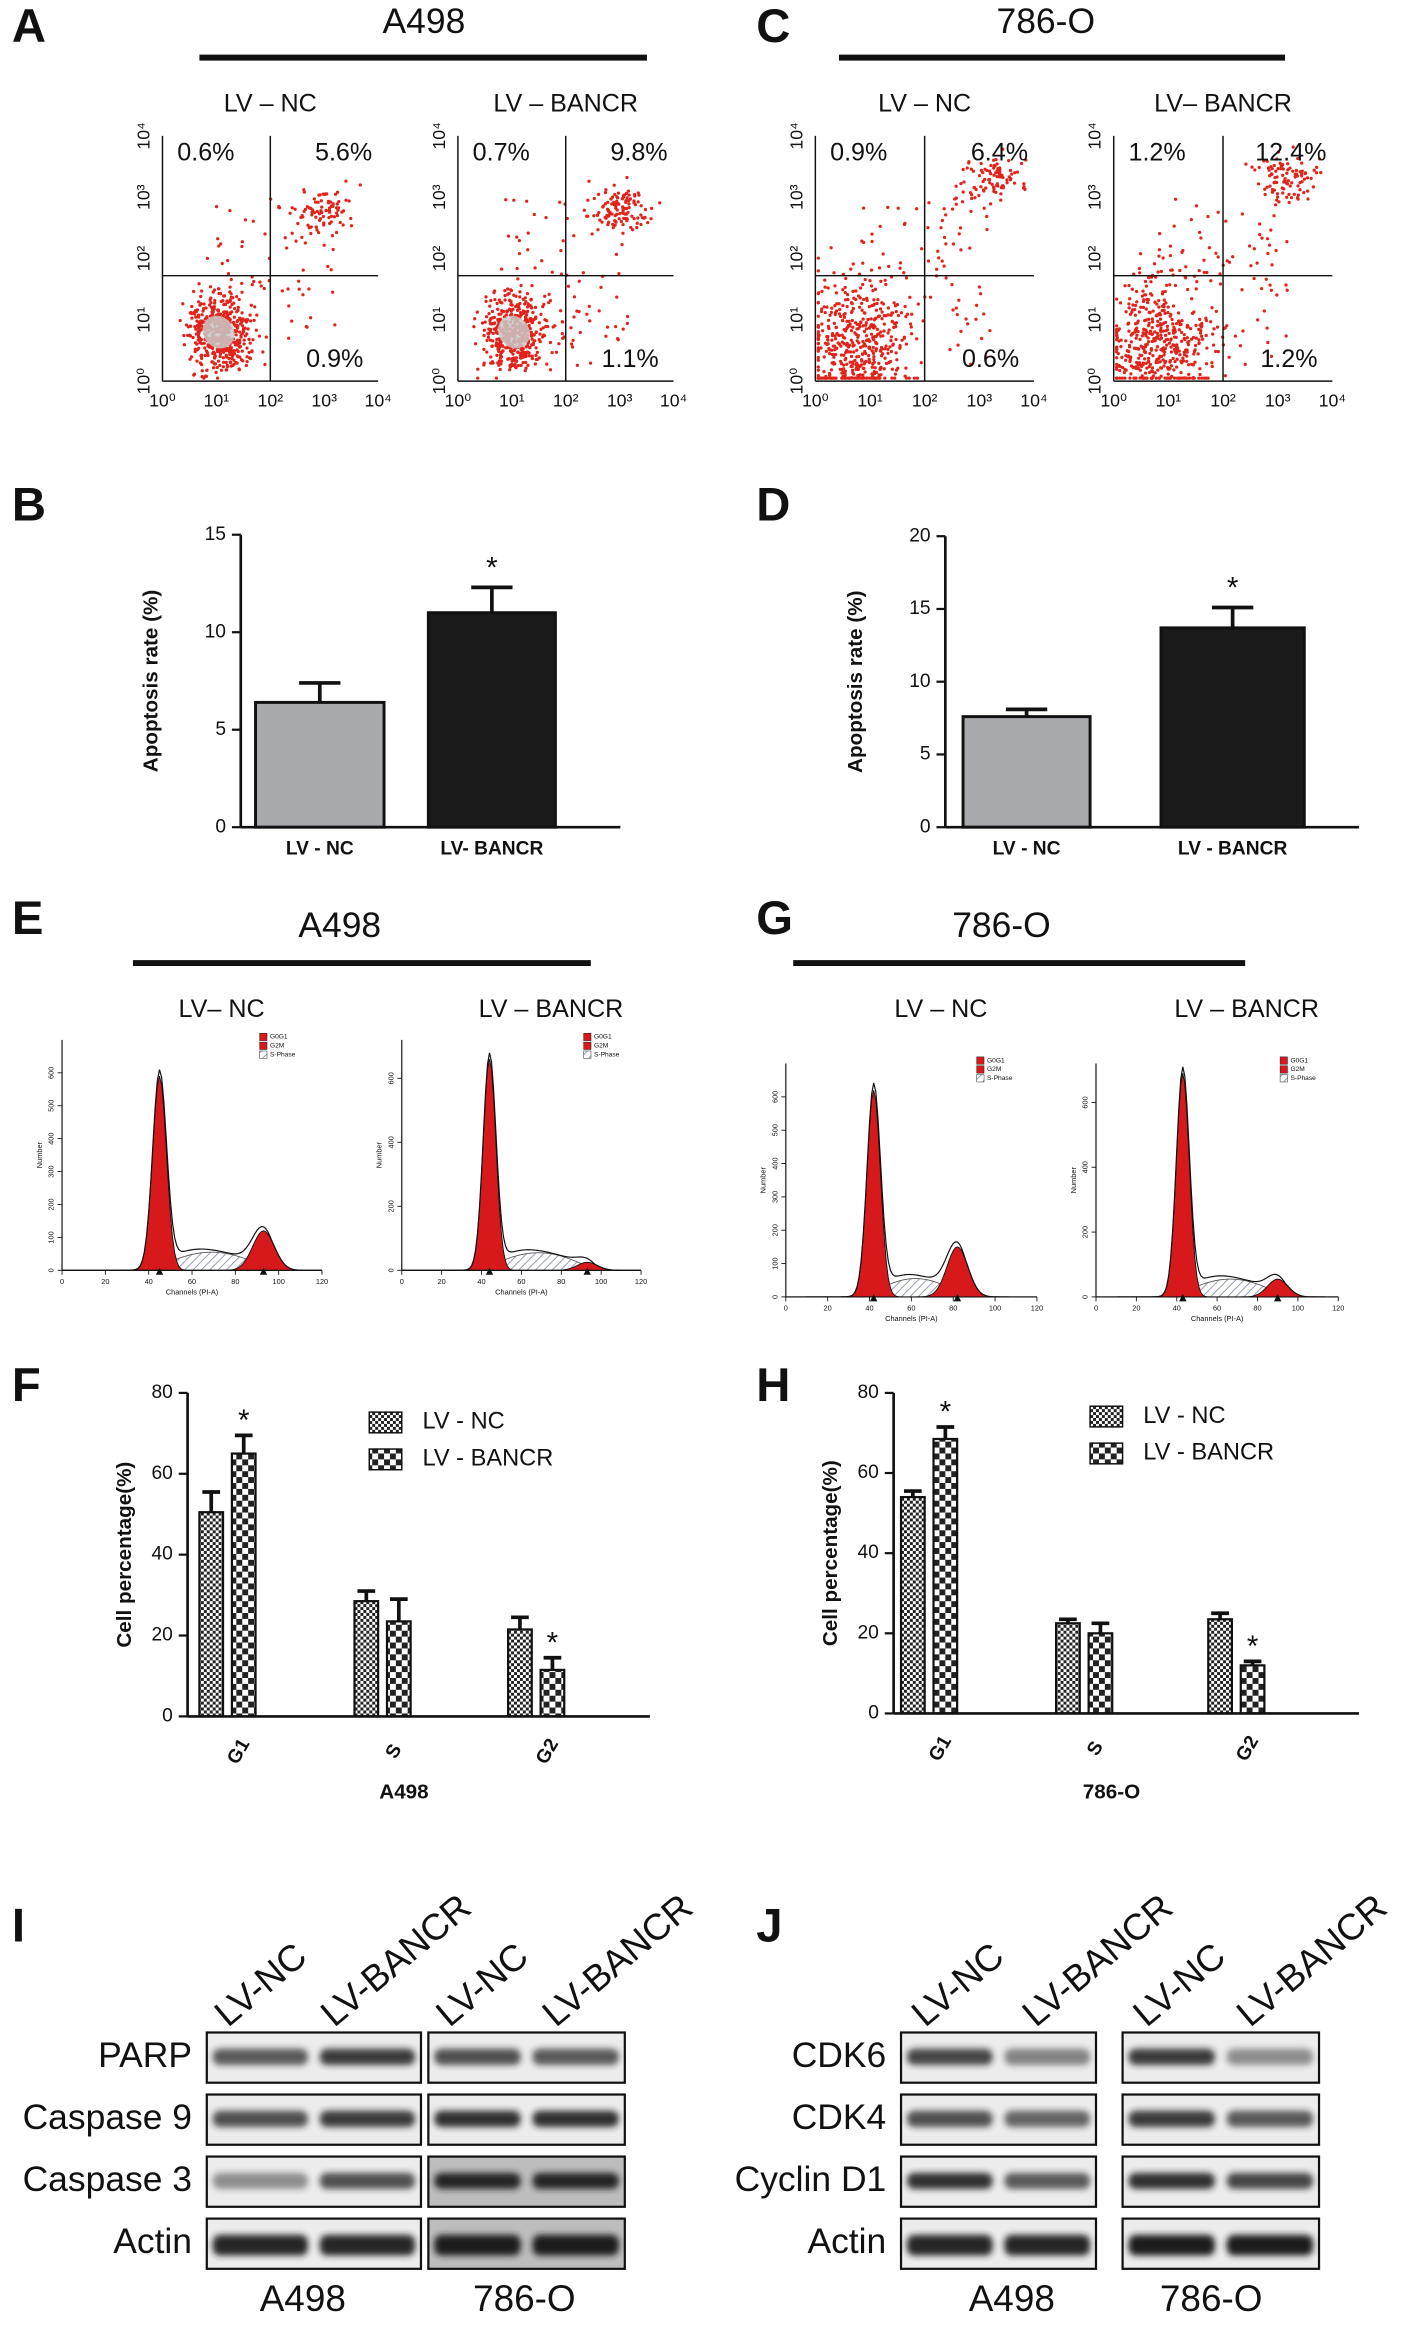  Describe the element at coordinates (1027, 848) in the screenshot. I see `x-tick-label: LV - NC` at that location.